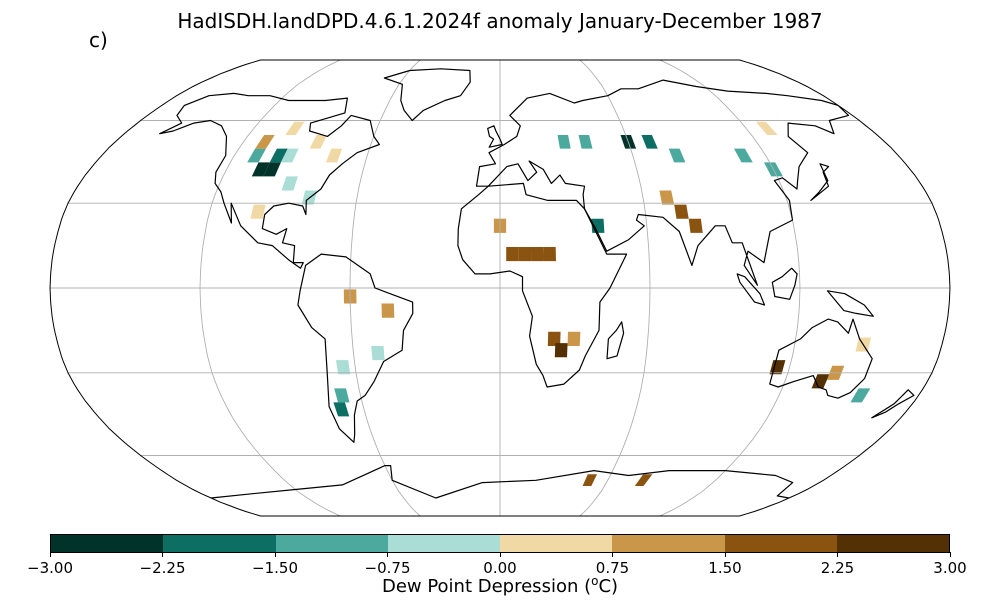  I want to click on colorbar-tick-label: 3.00, so click(950, 568).